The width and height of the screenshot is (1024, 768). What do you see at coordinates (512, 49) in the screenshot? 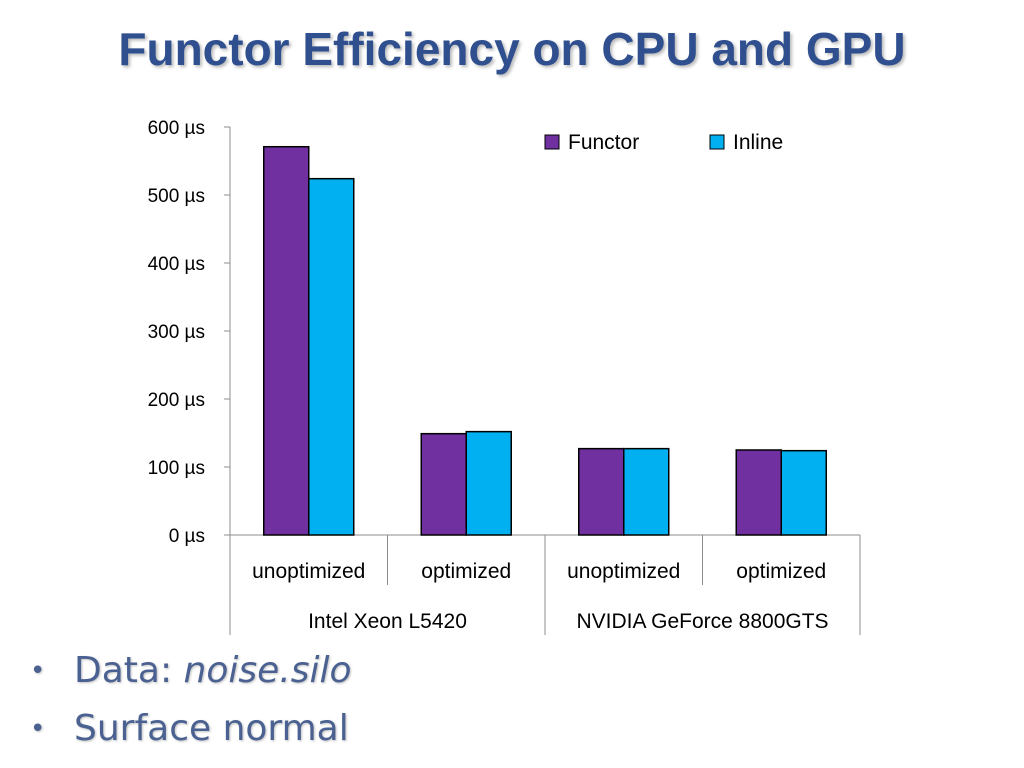
I see `slide-title: Functor Efficiency on CPU and GPU` at bounding box center [512, 49].